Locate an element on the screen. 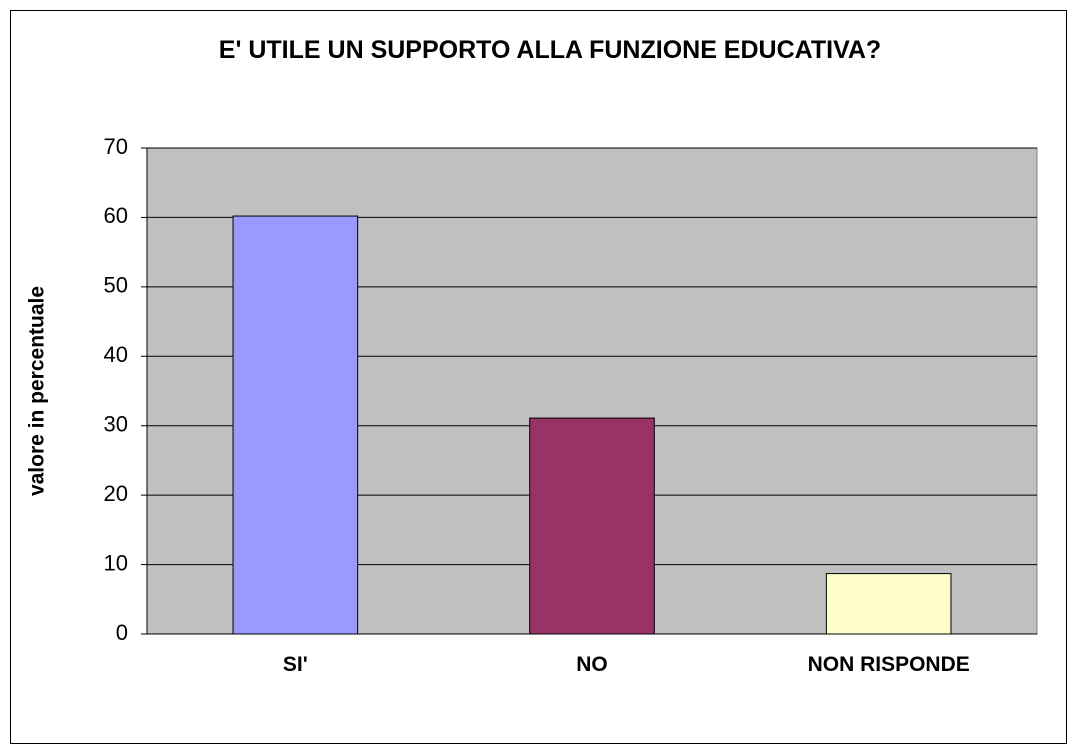 The image size is (1069, 746). y-axis-label: valore in percentuale is located at coordinates (37, 391).